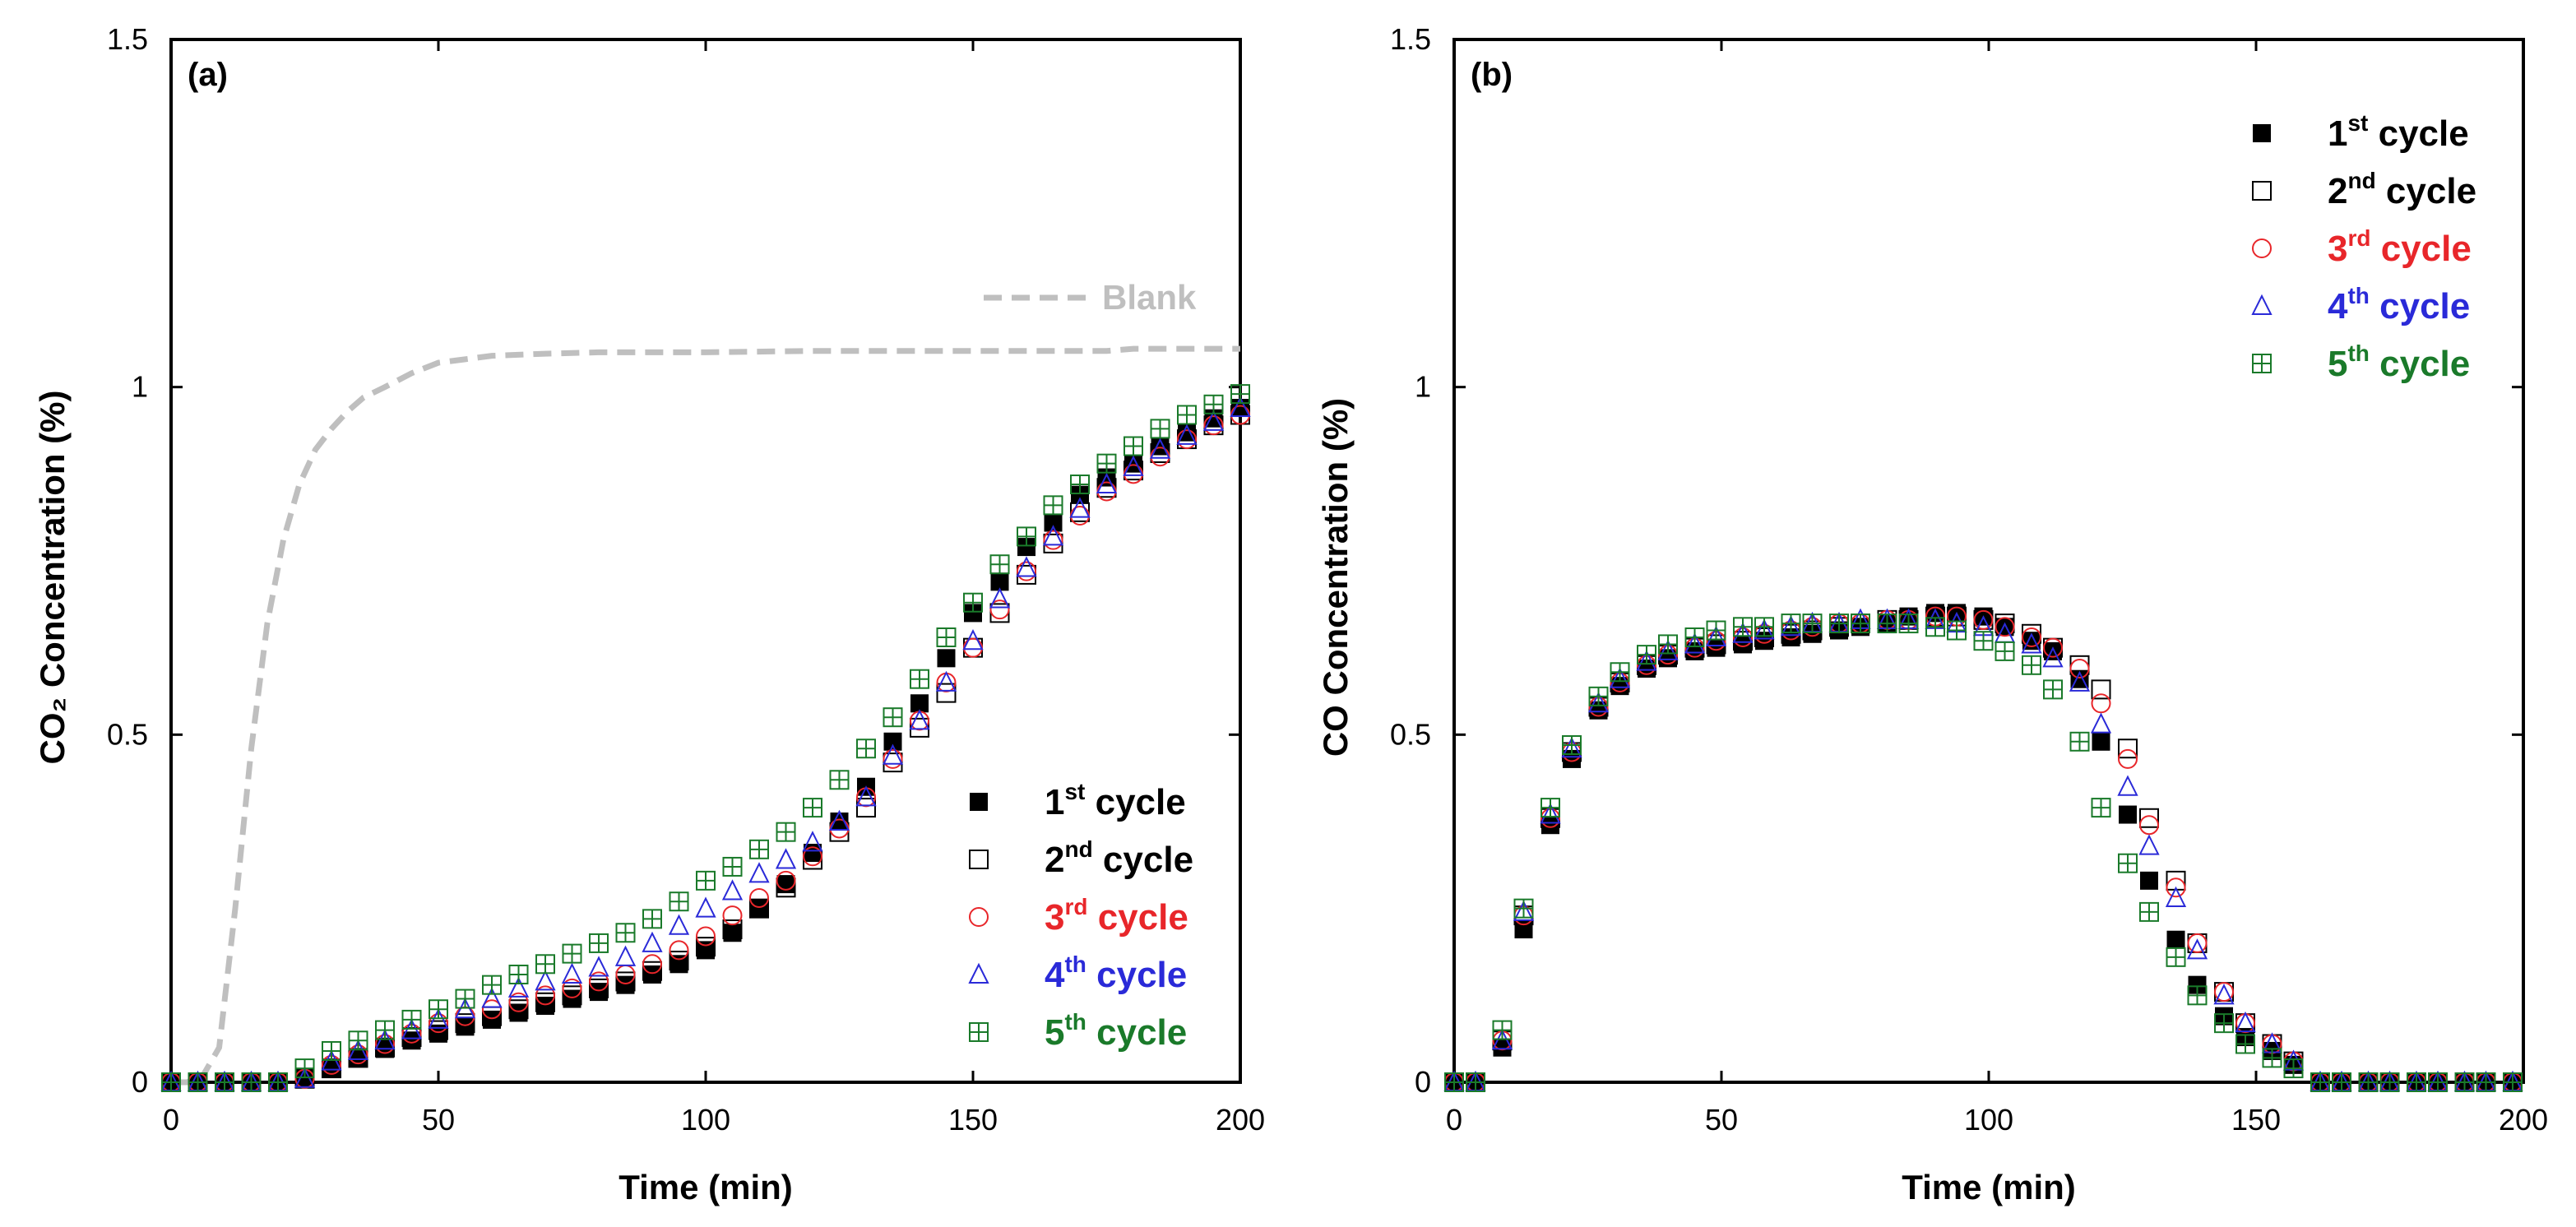 The width and height of the screenshot is (2576, 1227). What do you see at coordinates (2399, 305) in the screenshot?
I see `legend-label: 4th cycle` at bounding box center [2399, 305].